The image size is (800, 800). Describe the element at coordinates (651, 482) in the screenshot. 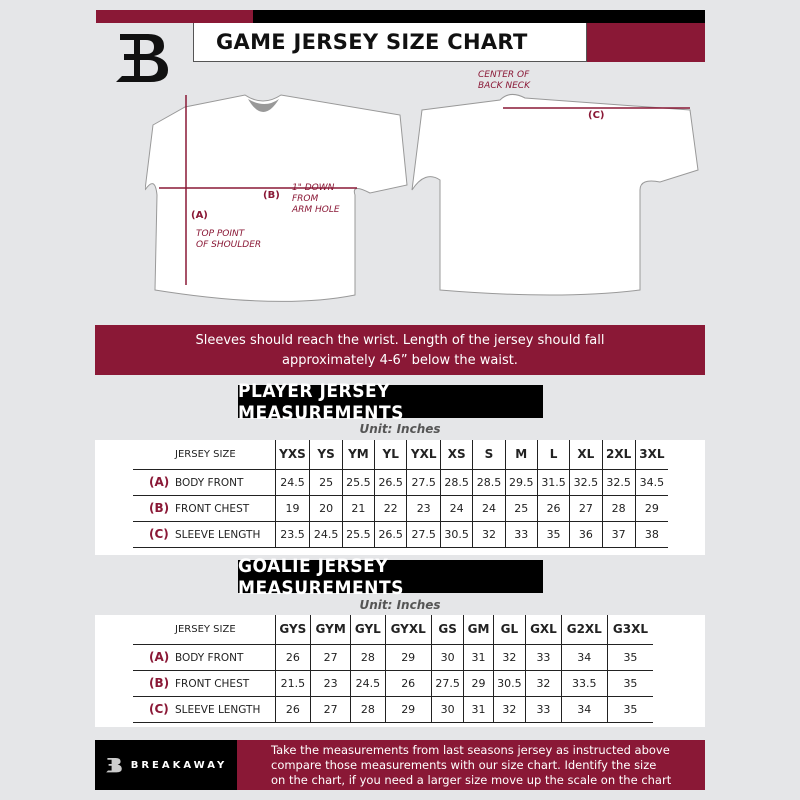

I see `table-cell: 34.5` at that location.